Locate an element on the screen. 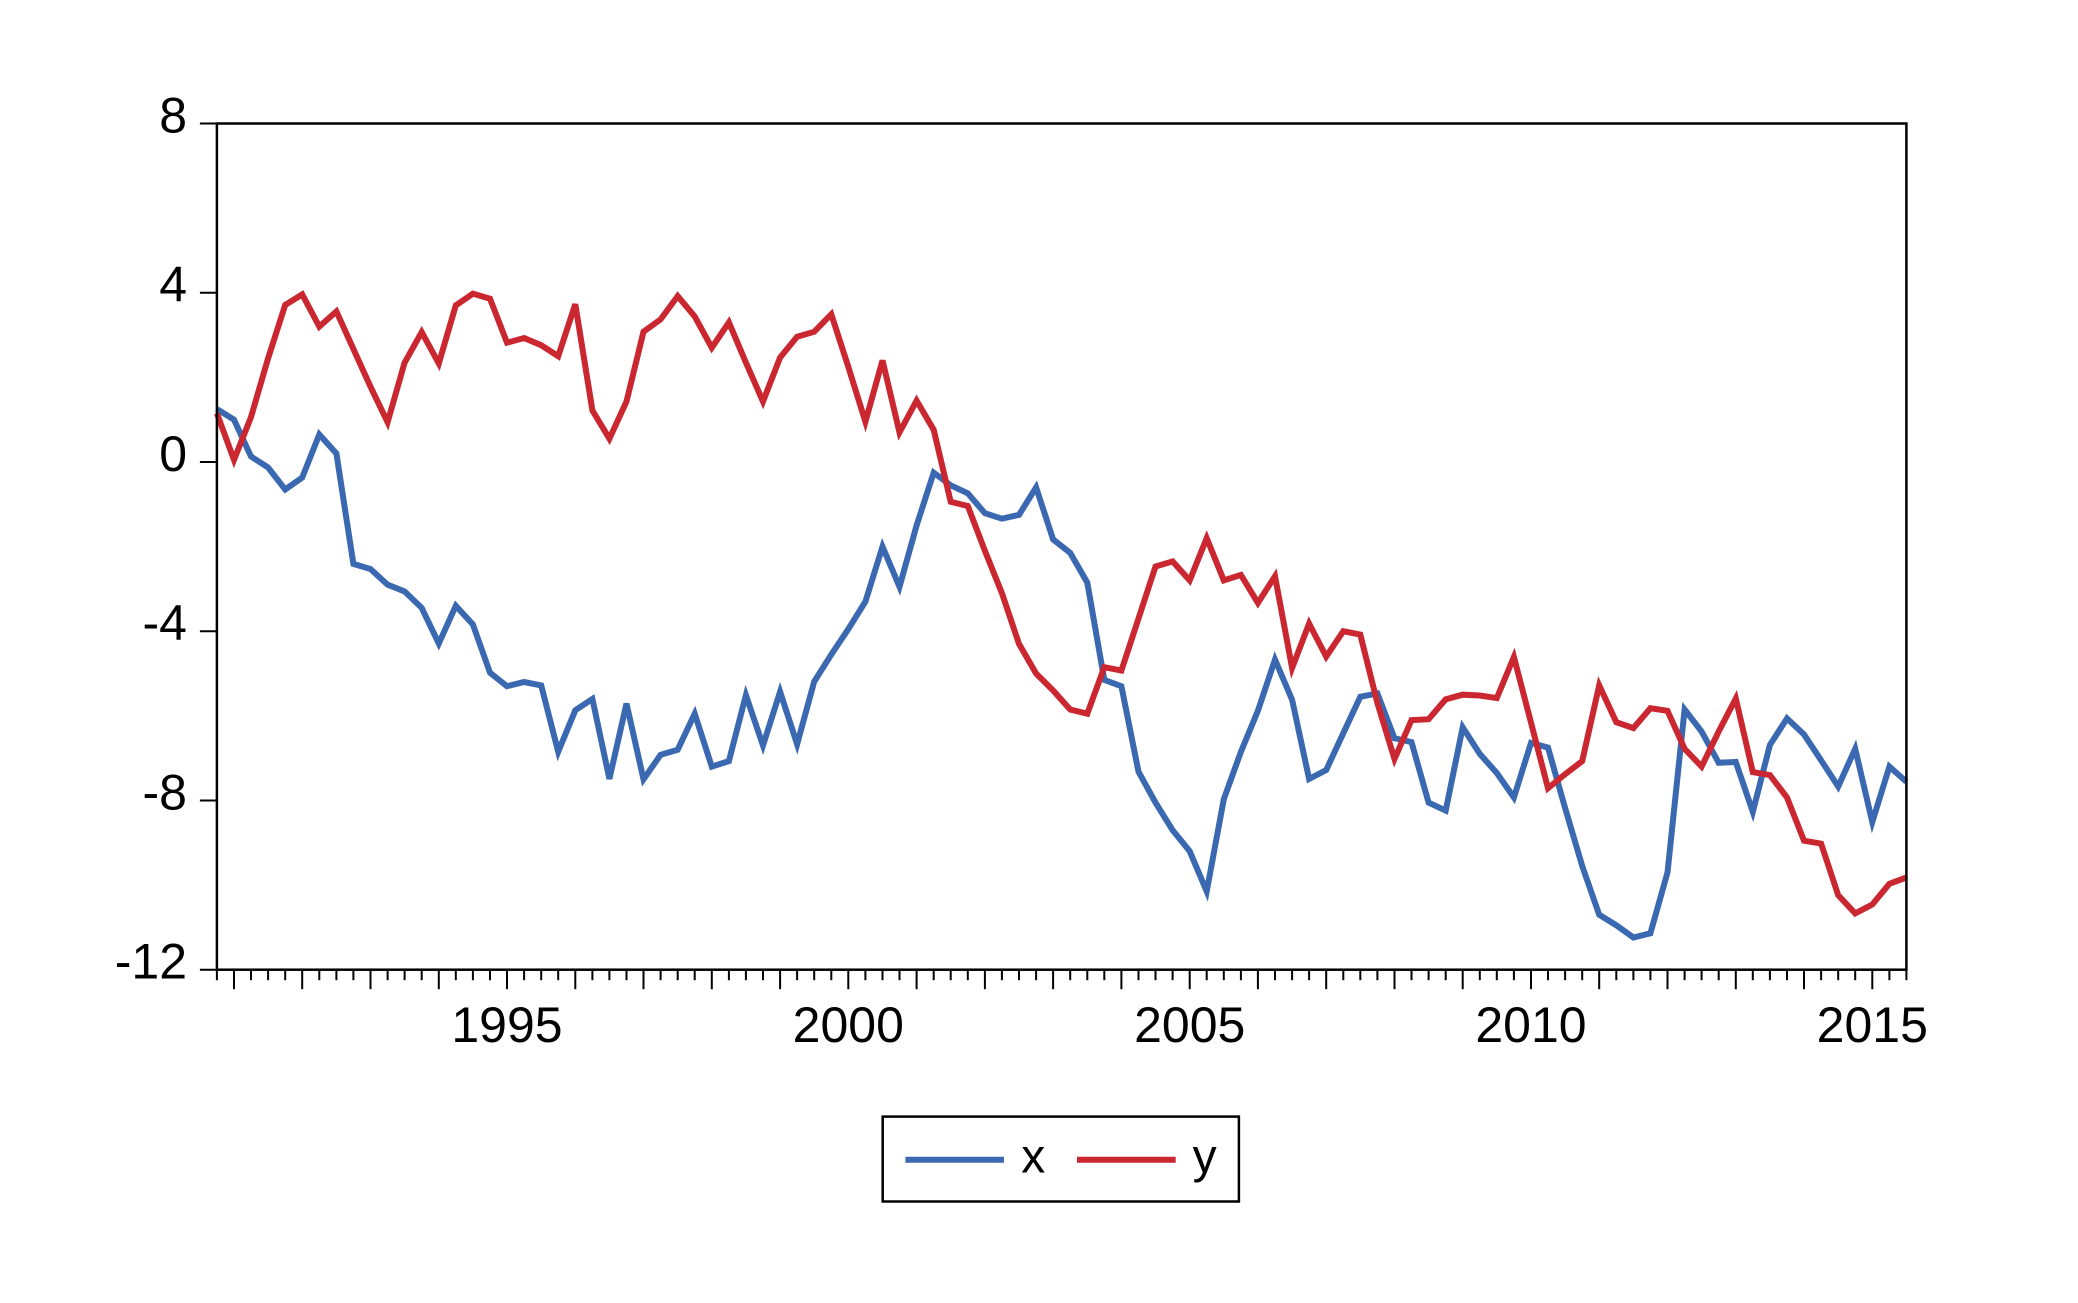 The width and height of the screenshot is (2078, 1303). svg-text: 2015 is located at coordinates (1872, 1025).